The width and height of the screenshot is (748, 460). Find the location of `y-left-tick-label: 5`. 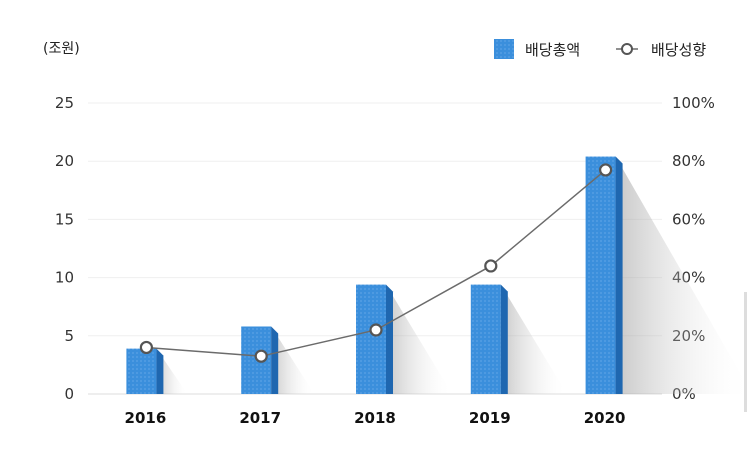

y-left-tick-label: 5 is located at coordinates (69, 336).